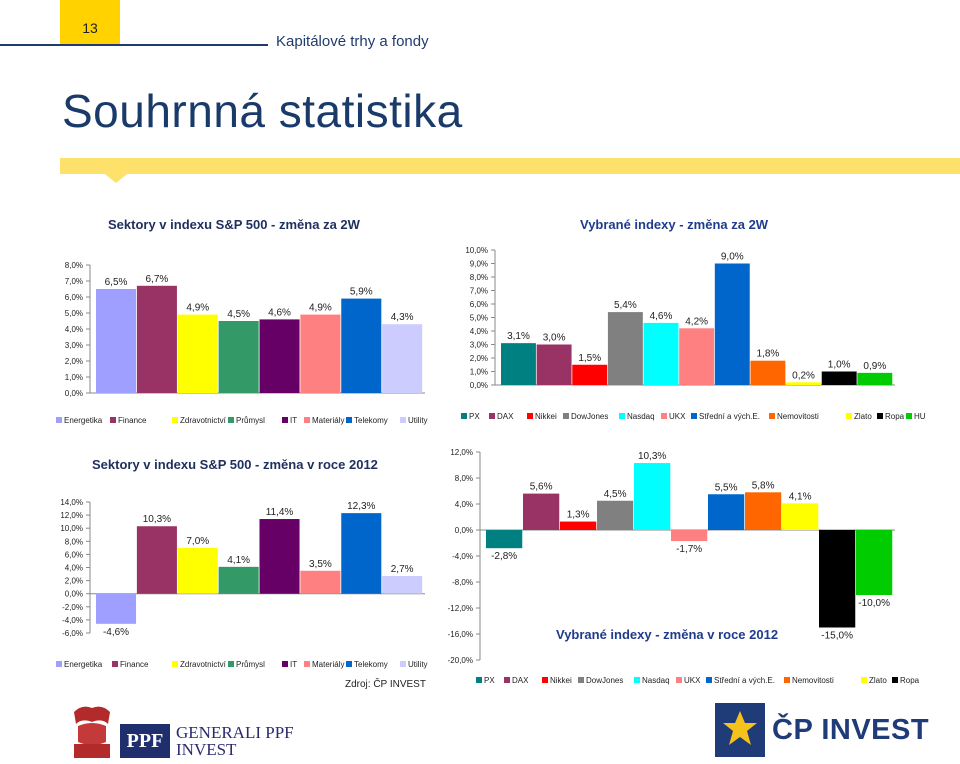 This screenshot has width=960, height=764. I want to click on data-label: 4,2%, so click(696, 321).